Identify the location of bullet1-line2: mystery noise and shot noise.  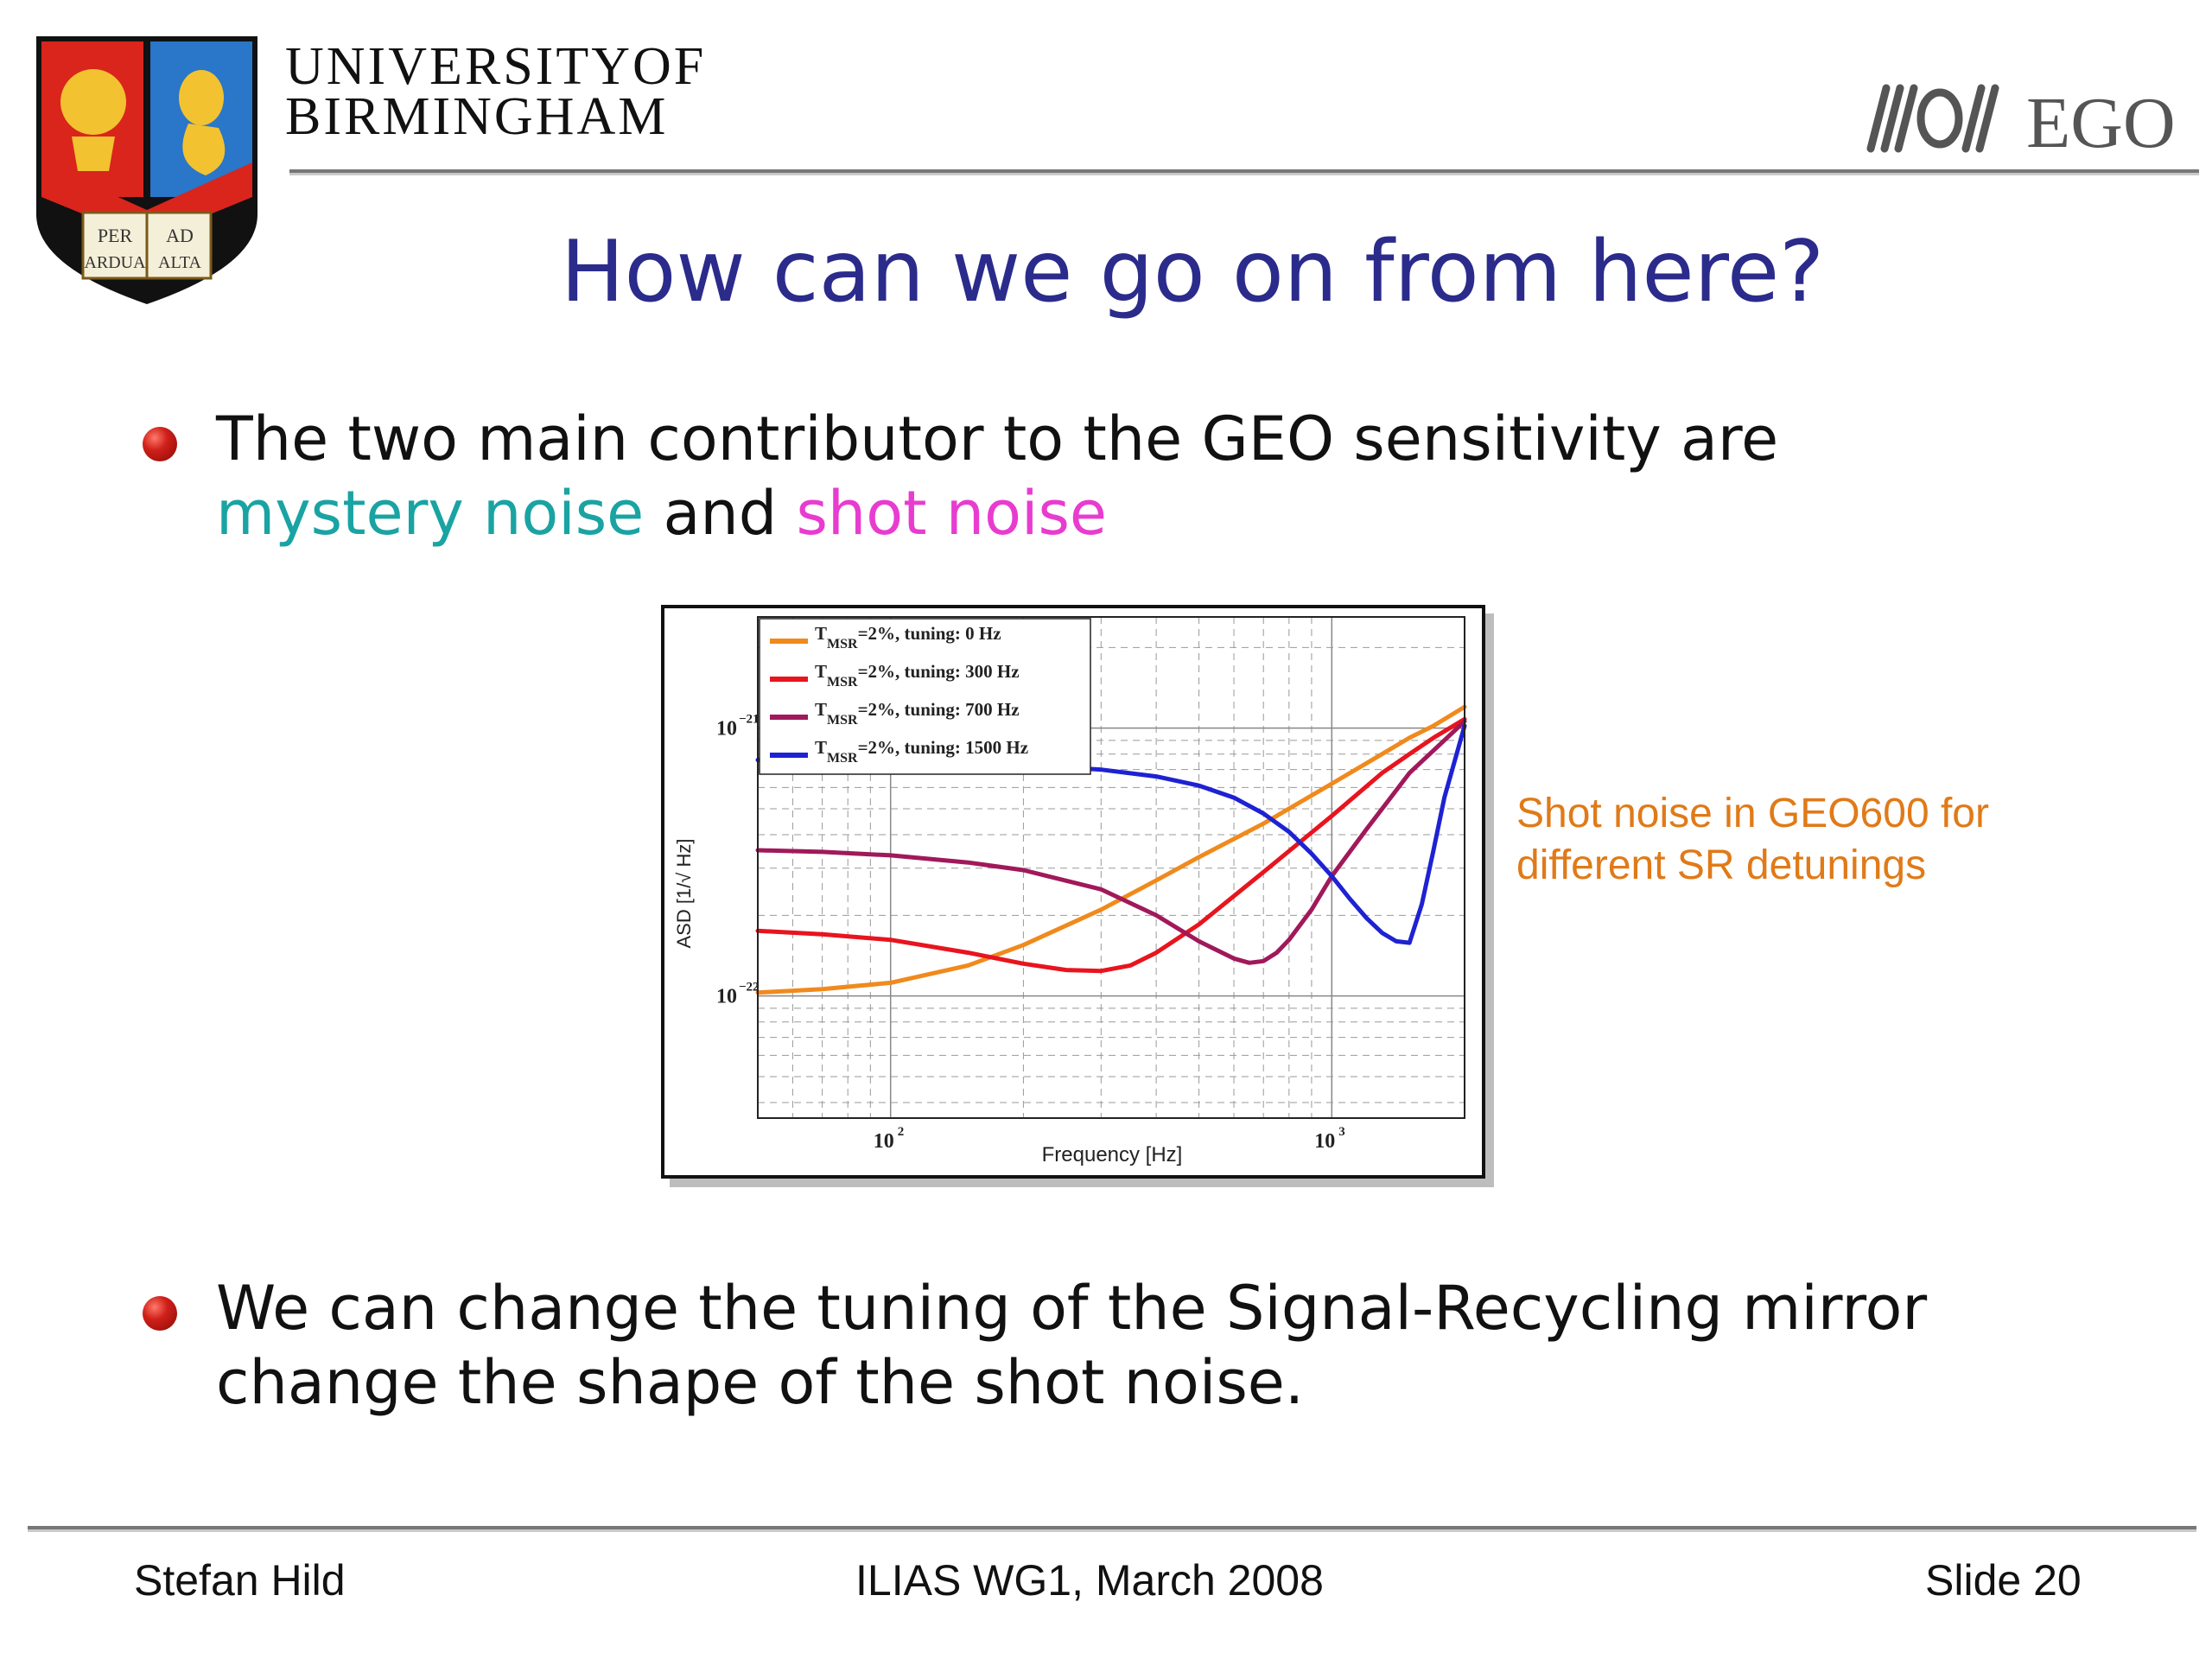
(661, 513).